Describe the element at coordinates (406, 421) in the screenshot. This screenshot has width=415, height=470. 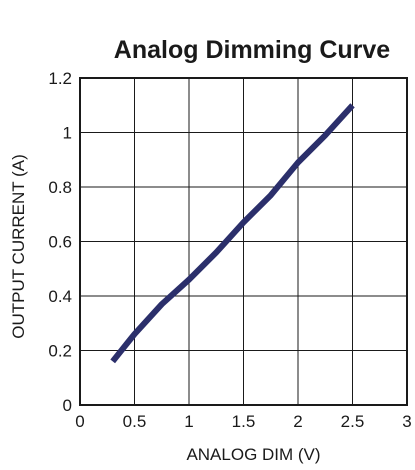
I see `x-tick-label: 3` at that location.